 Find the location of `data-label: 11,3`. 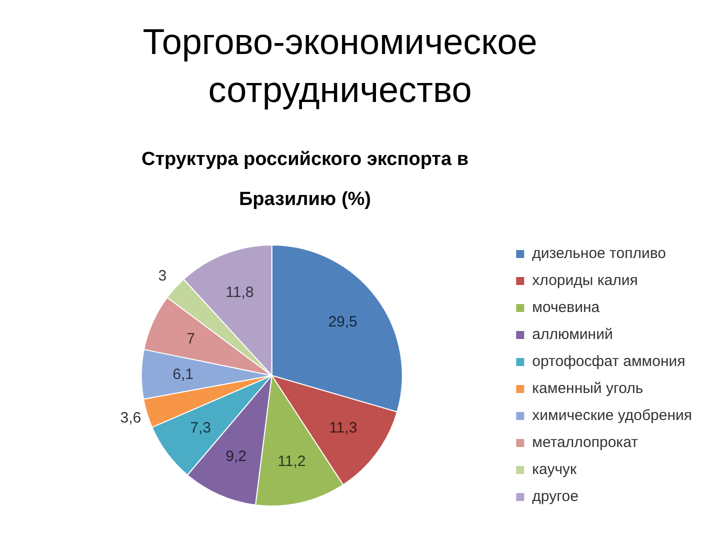

data-label: 11,3 is located at coordinates (343, 427).